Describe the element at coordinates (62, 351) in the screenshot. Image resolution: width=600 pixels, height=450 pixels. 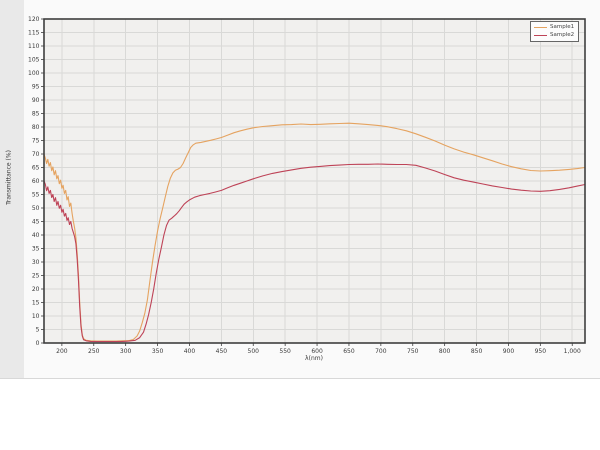
I see `x-tick-label: 200` at that location.